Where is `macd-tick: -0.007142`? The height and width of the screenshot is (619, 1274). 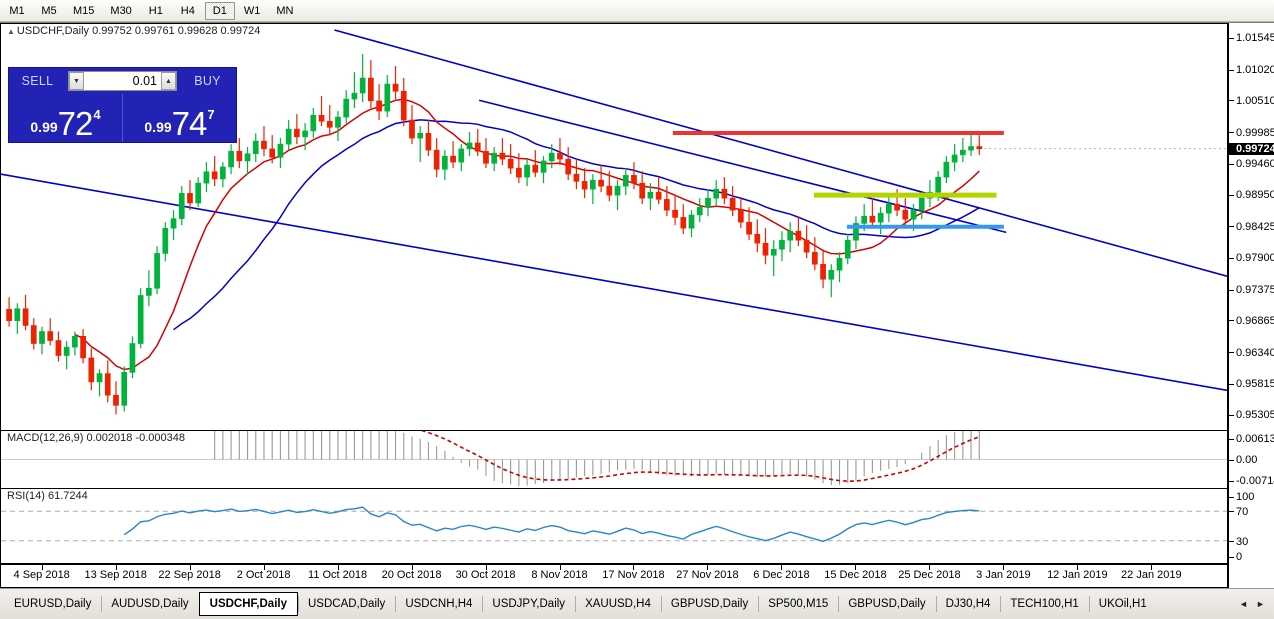 macd-tick: -0.007142 is located at coordinates (1251, 481).